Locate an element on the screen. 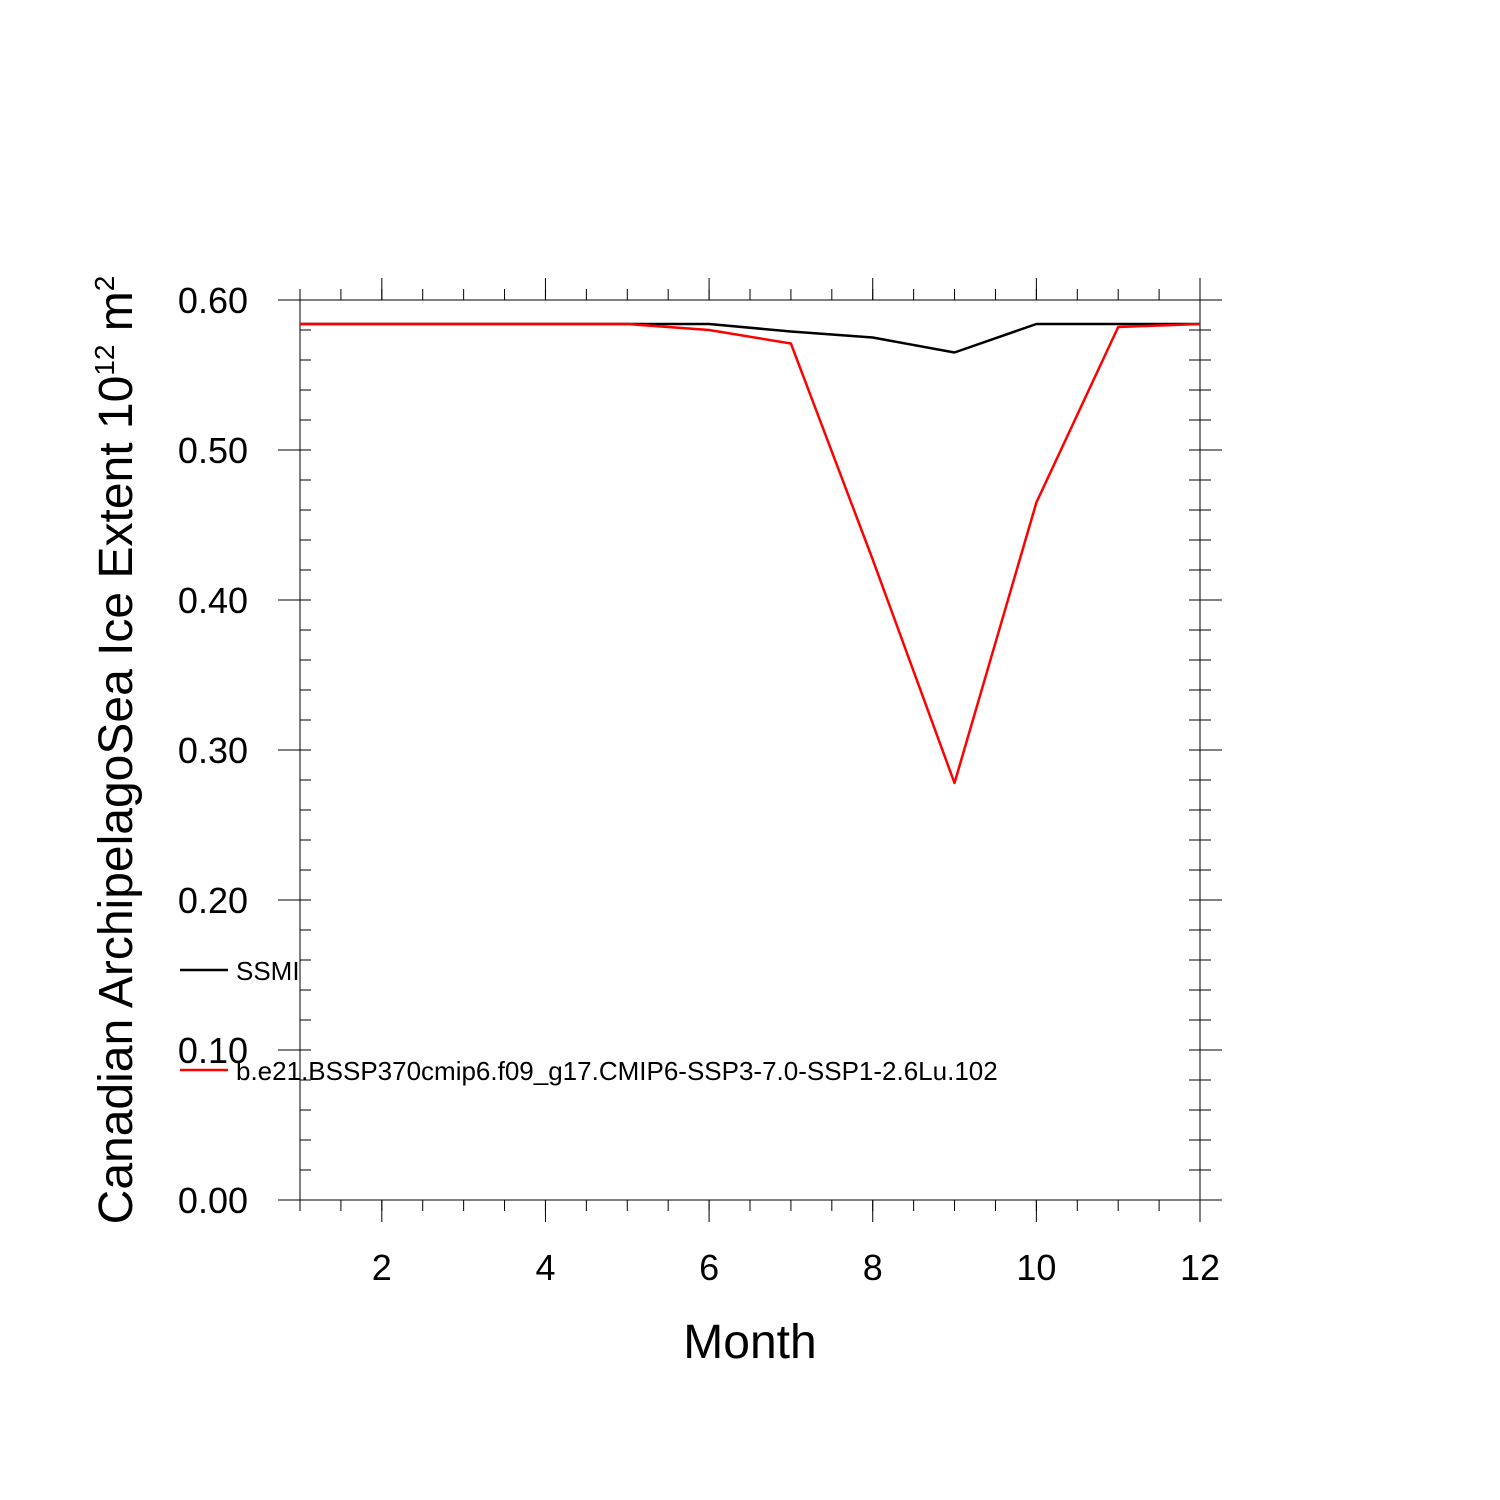 The image size is (1500, 1500). y-axis-title-exponent: 12 is located at coordinates (104, 360).